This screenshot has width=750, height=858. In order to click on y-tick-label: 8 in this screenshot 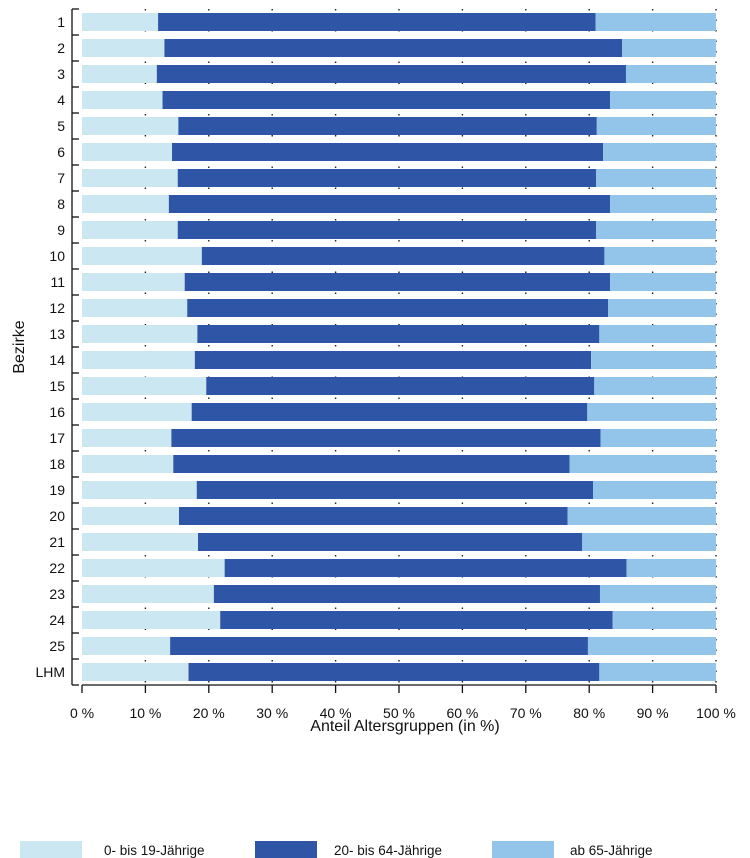, I will do `click(61, 204)`.